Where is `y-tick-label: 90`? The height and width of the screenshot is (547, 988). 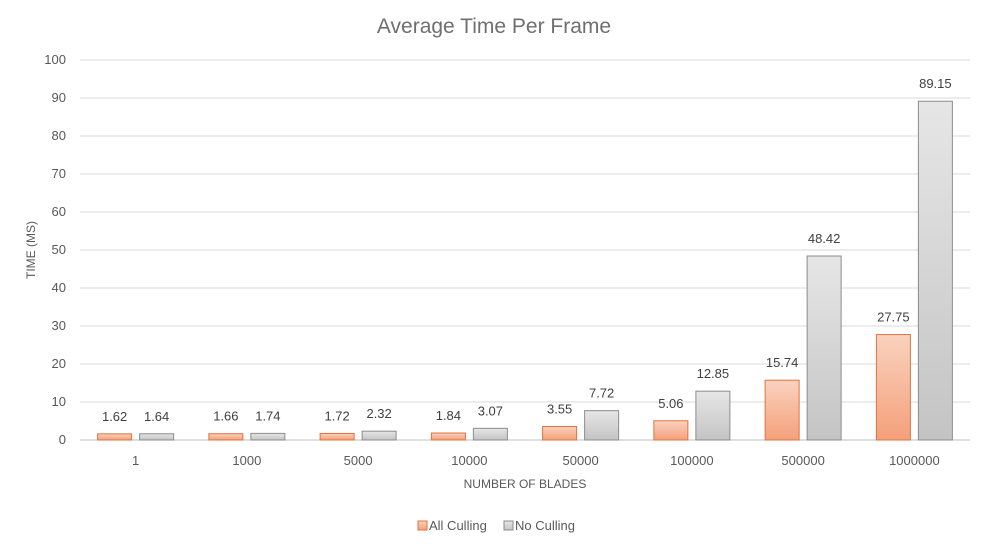 y-tick-label: 90 is located at coordinates (59, 97).